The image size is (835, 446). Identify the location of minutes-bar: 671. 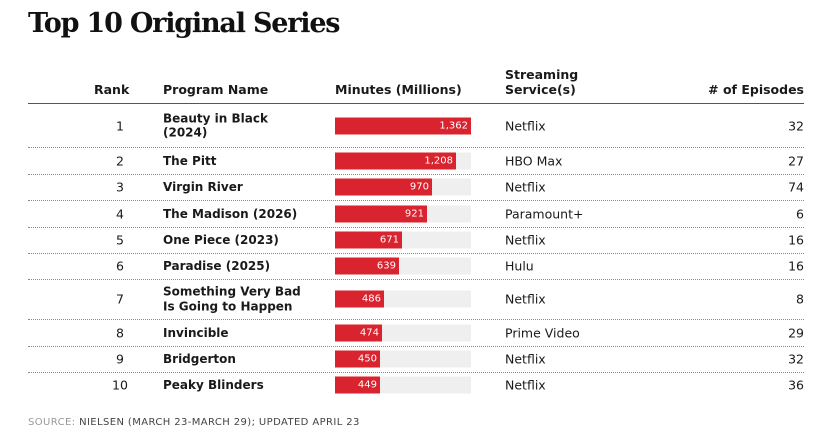
(368, 240).